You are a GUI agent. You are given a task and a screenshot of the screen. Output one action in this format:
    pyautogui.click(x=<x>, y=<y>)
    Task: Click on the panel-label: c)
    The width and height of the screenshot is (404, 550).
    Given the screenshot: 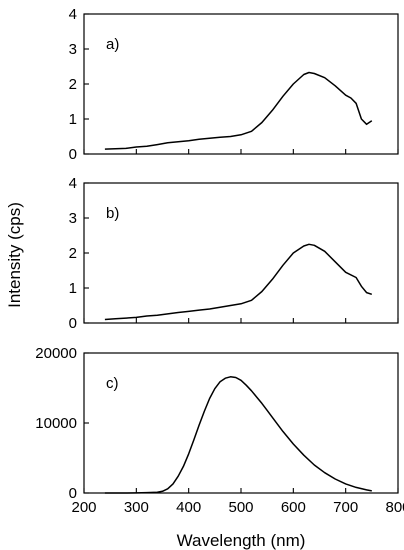 What is the action you would take?
    pyautogui.click(x=112, y=383)
    